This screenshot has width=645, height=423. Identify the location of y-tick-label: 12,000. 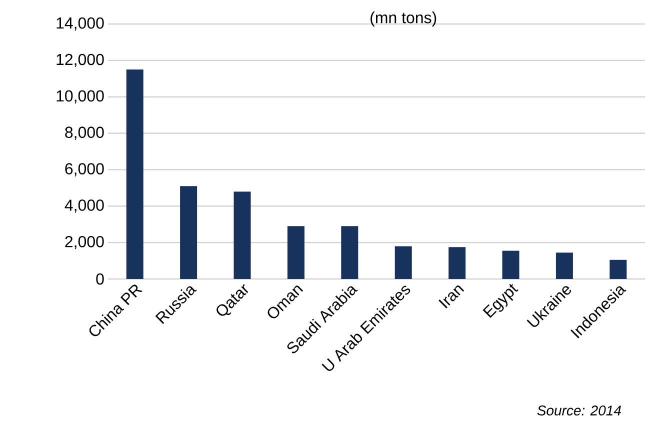
(80, 61).